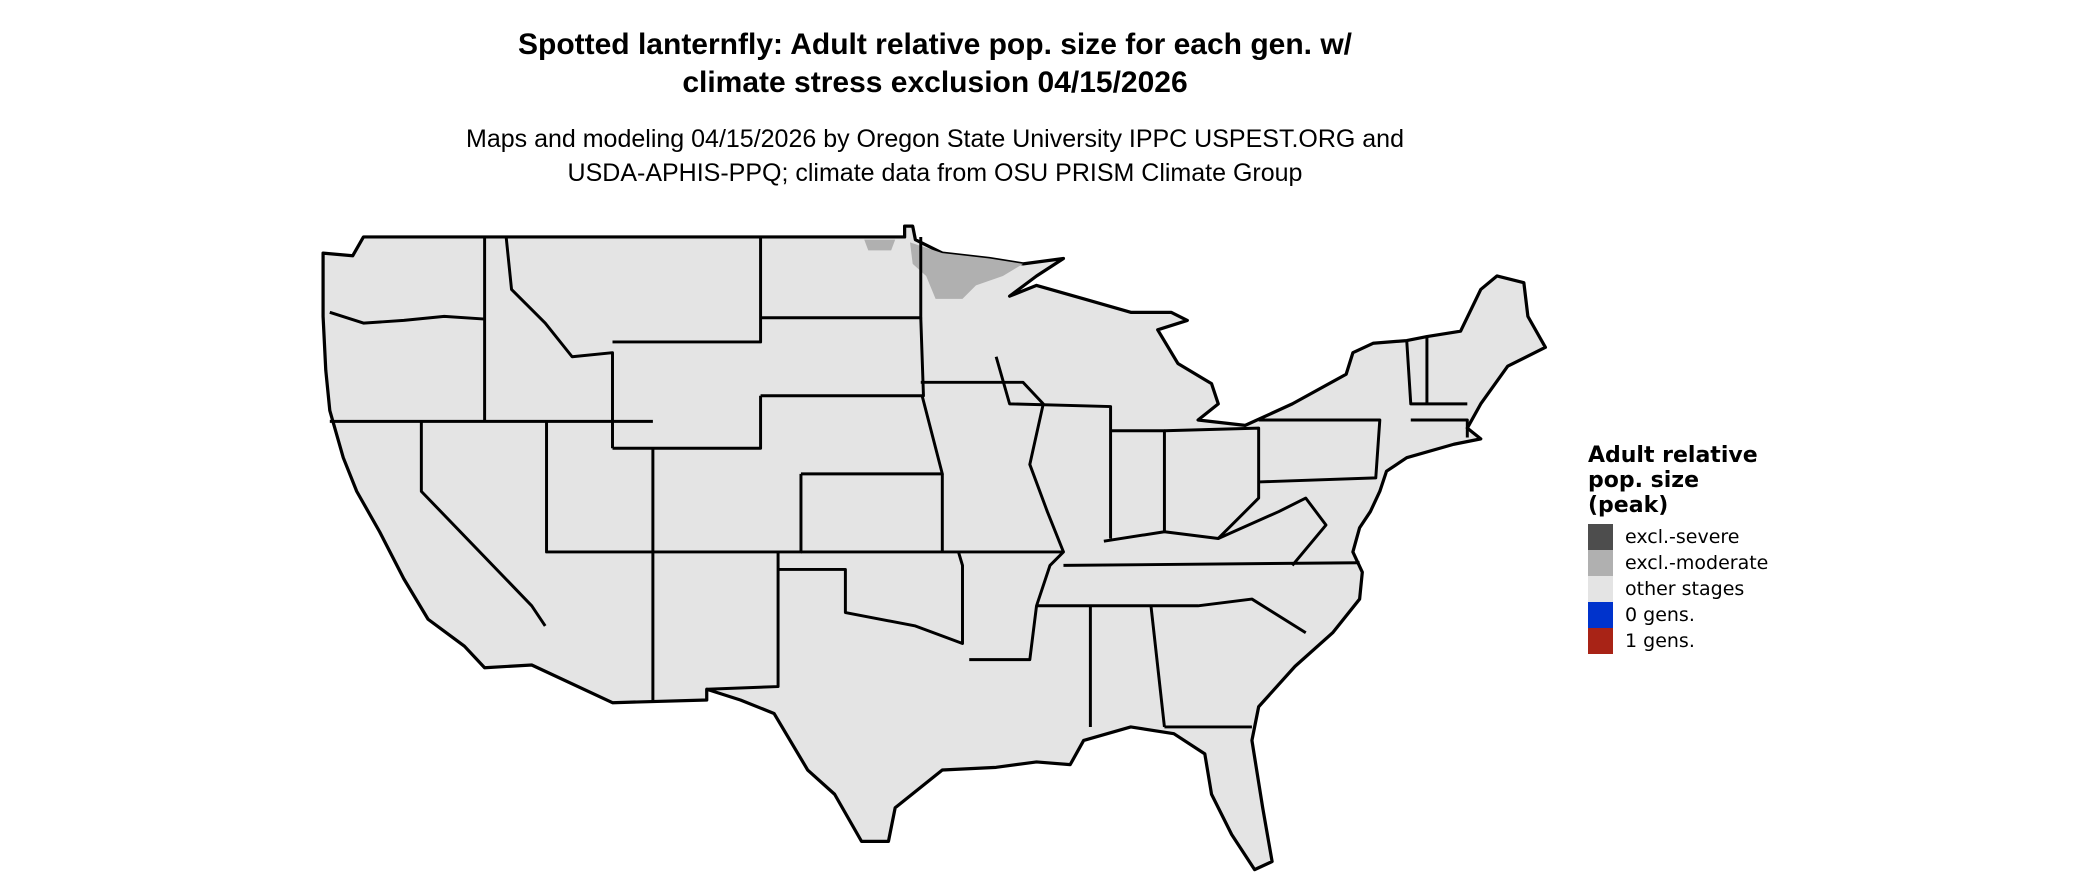 The height and width of the screenshot is (892, 2100). What do you see at coordinates (1660, 615) in the screenshot?
I see `legend-label: 0 gens.` at bounding box center [1660, 615].